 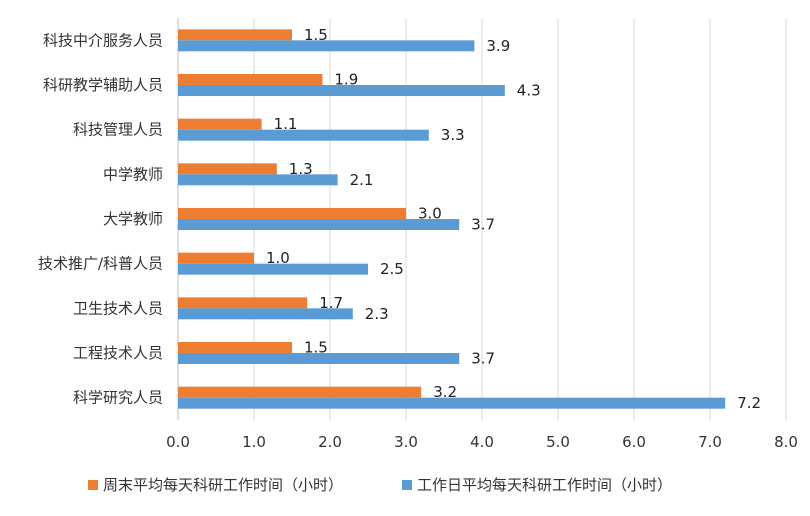 What do you see at coordinates (406, 442) in the screenshot?
I see `x-tick-label: 3.0` at bounding box center [406, 442].